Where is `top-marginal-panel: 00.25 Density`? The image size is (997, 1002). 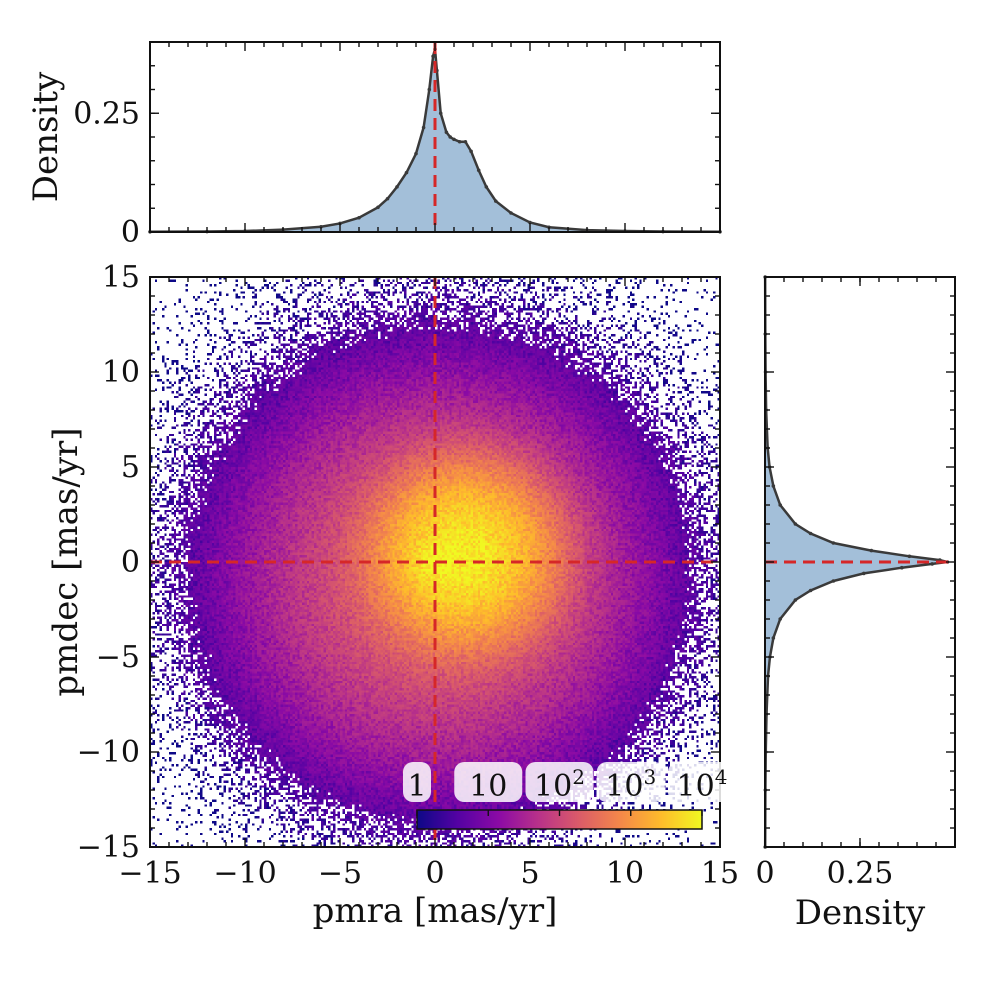
top-marginal-panel: 00.25 Density is located at coordinates (374, 145).